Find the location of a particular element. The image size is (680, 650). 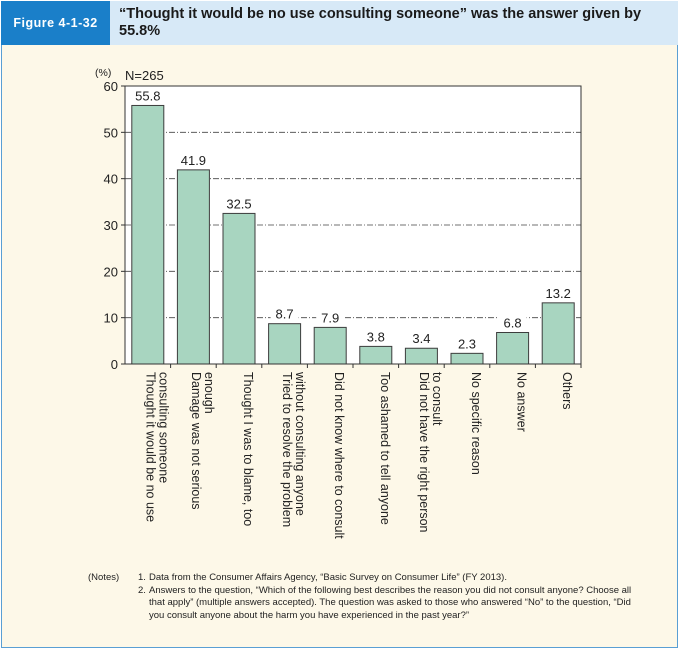

y-tick-label: 60 is located at coordinates (111, 86).